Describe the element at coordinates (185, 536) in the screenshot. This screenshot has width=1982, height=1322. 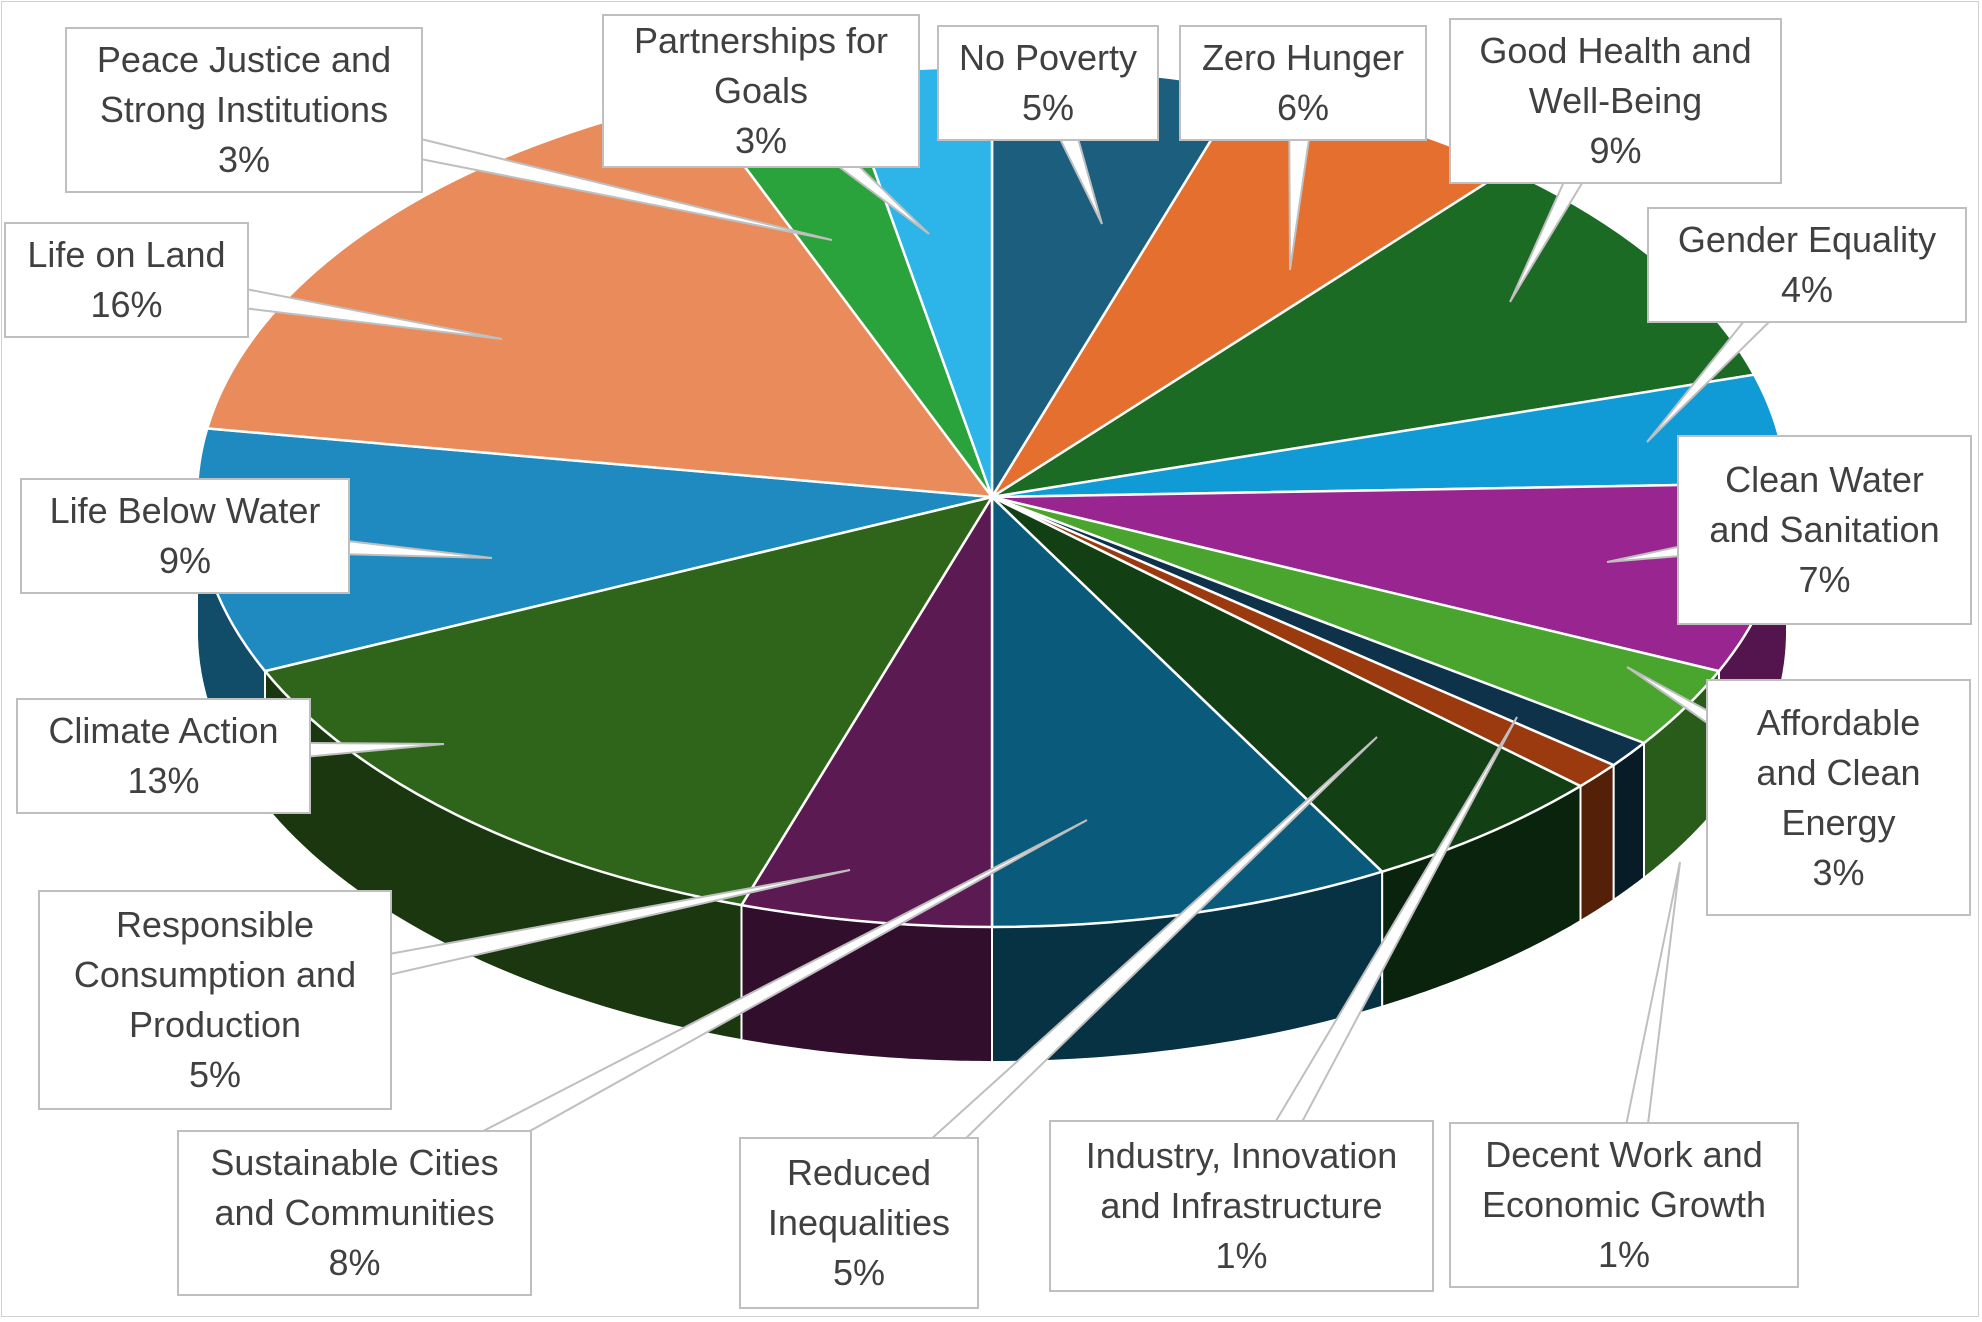
I see `label-life-below-water: Life Below Water 9%` at that location.